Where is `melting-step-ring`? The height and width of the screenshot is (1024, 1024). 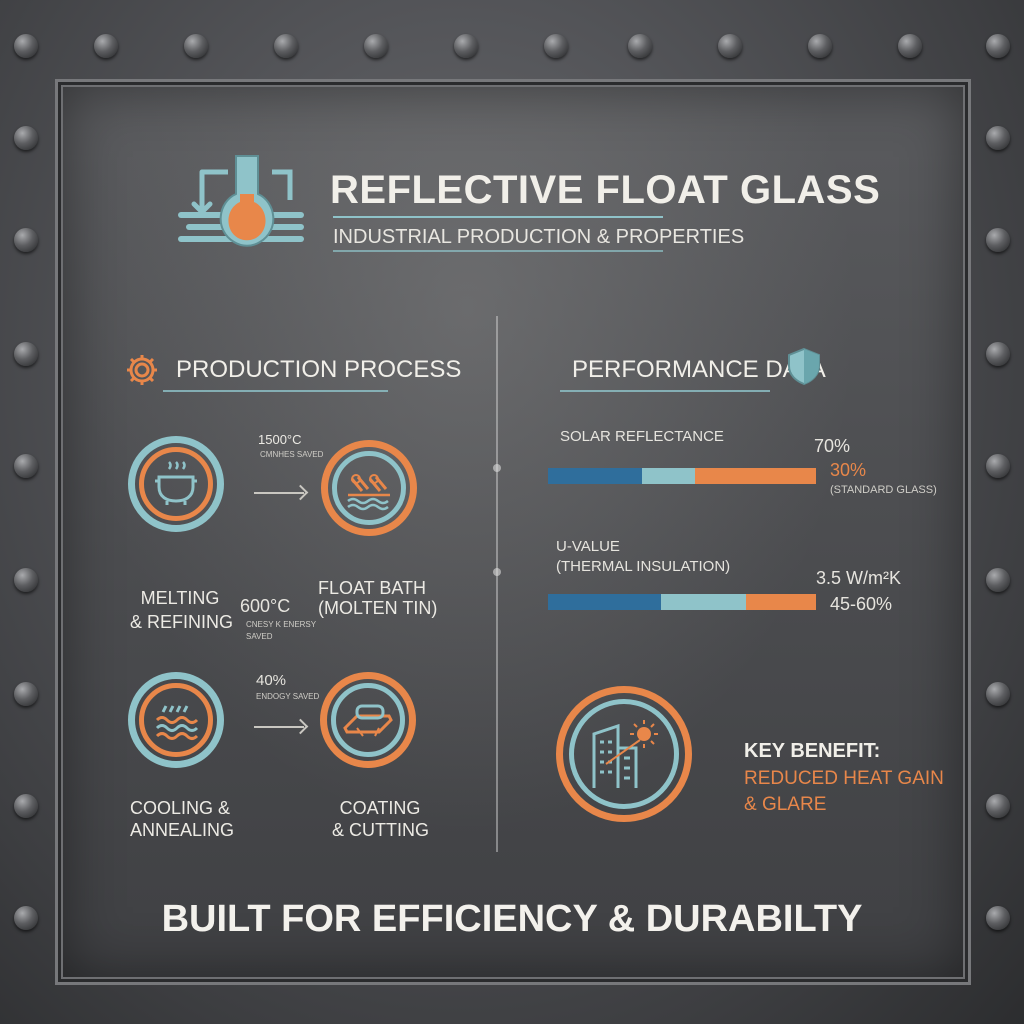
melting-step-ring is located at coordinates (176, 484).